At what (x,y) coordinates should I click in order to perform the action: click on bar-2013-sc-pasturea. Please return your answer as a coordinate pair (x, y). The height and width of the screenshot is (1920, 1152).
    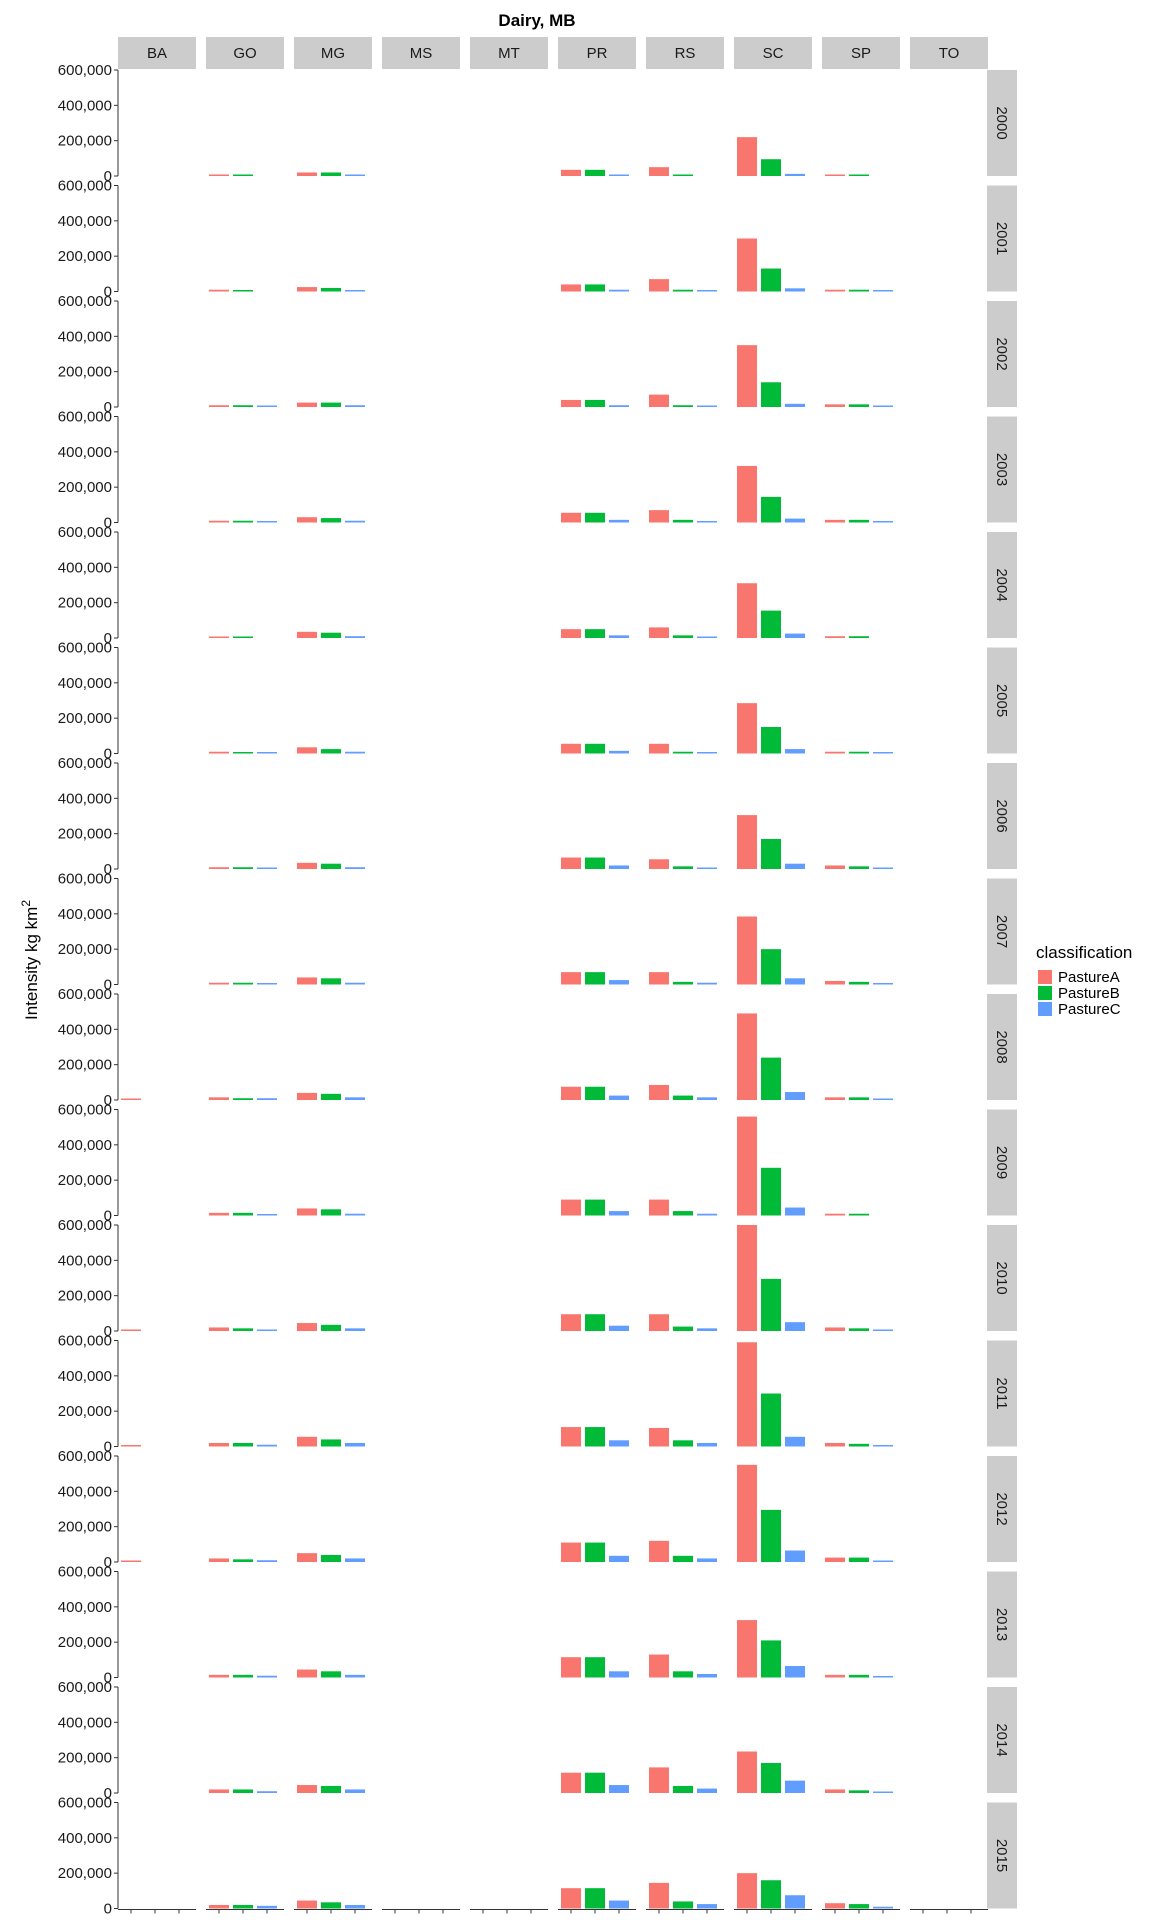
    Looking at the image, I should click on (747, 1649).